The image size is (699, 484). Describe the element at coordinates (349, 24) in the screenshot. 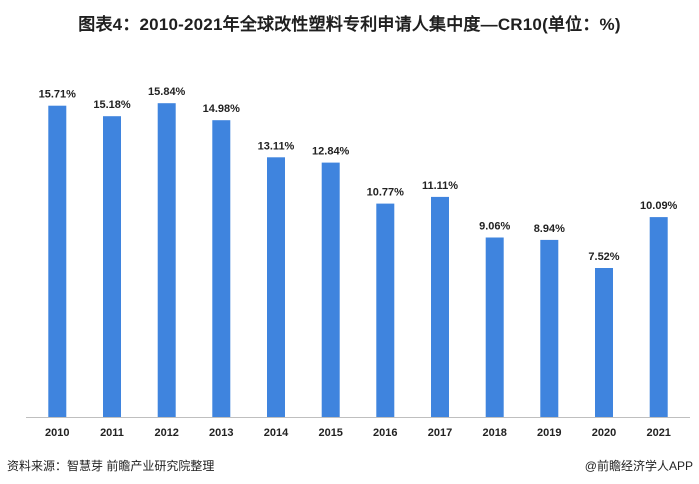

I see `chart-title: 图表4：2010-2021年全球改性塑料专利申请人集中度—CR10(单位：%)` at that location.